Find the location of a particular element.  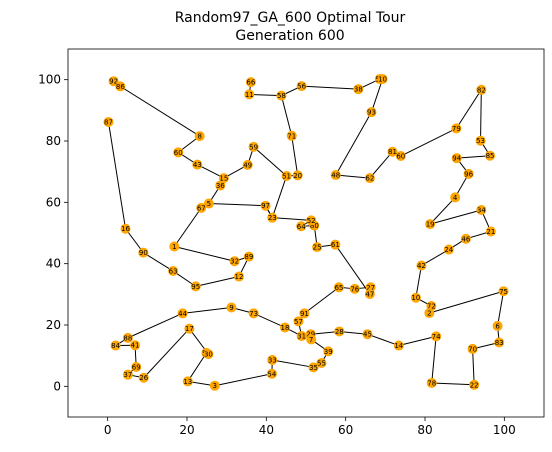

city-label: 26 is located at coordinates (143, 378).